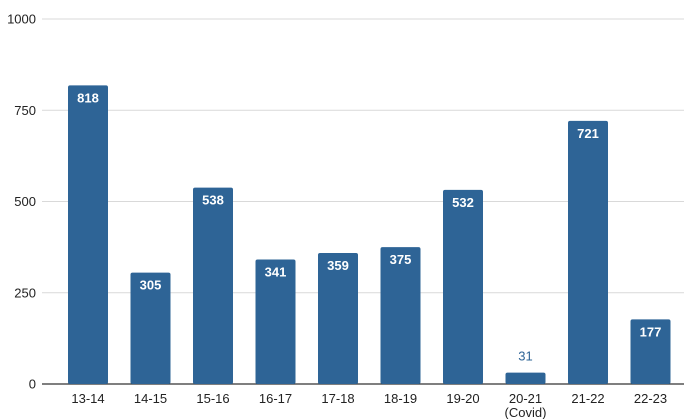 This screenshot has width=686, height=419. What do you see at coordinates (525, 398) in the screenshot?
I see `x-tick-label: 20-21` at bounding box center [525, 398].